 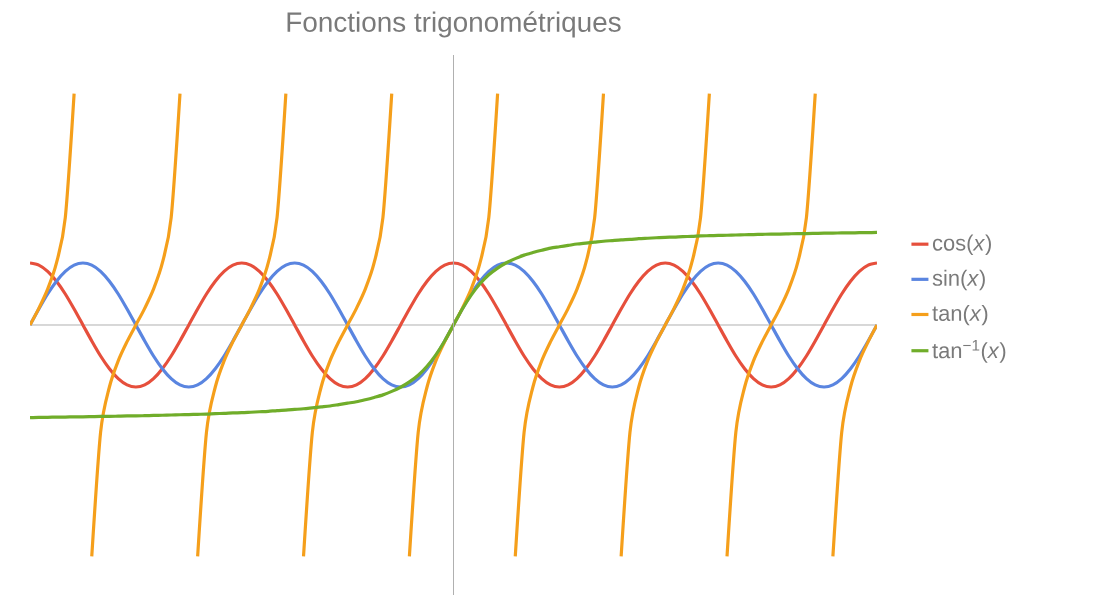 What do you see at coordinates (960, 315) in the screenshot?
I see `legend-label: tan(x)` at bounding box center [960, 315].